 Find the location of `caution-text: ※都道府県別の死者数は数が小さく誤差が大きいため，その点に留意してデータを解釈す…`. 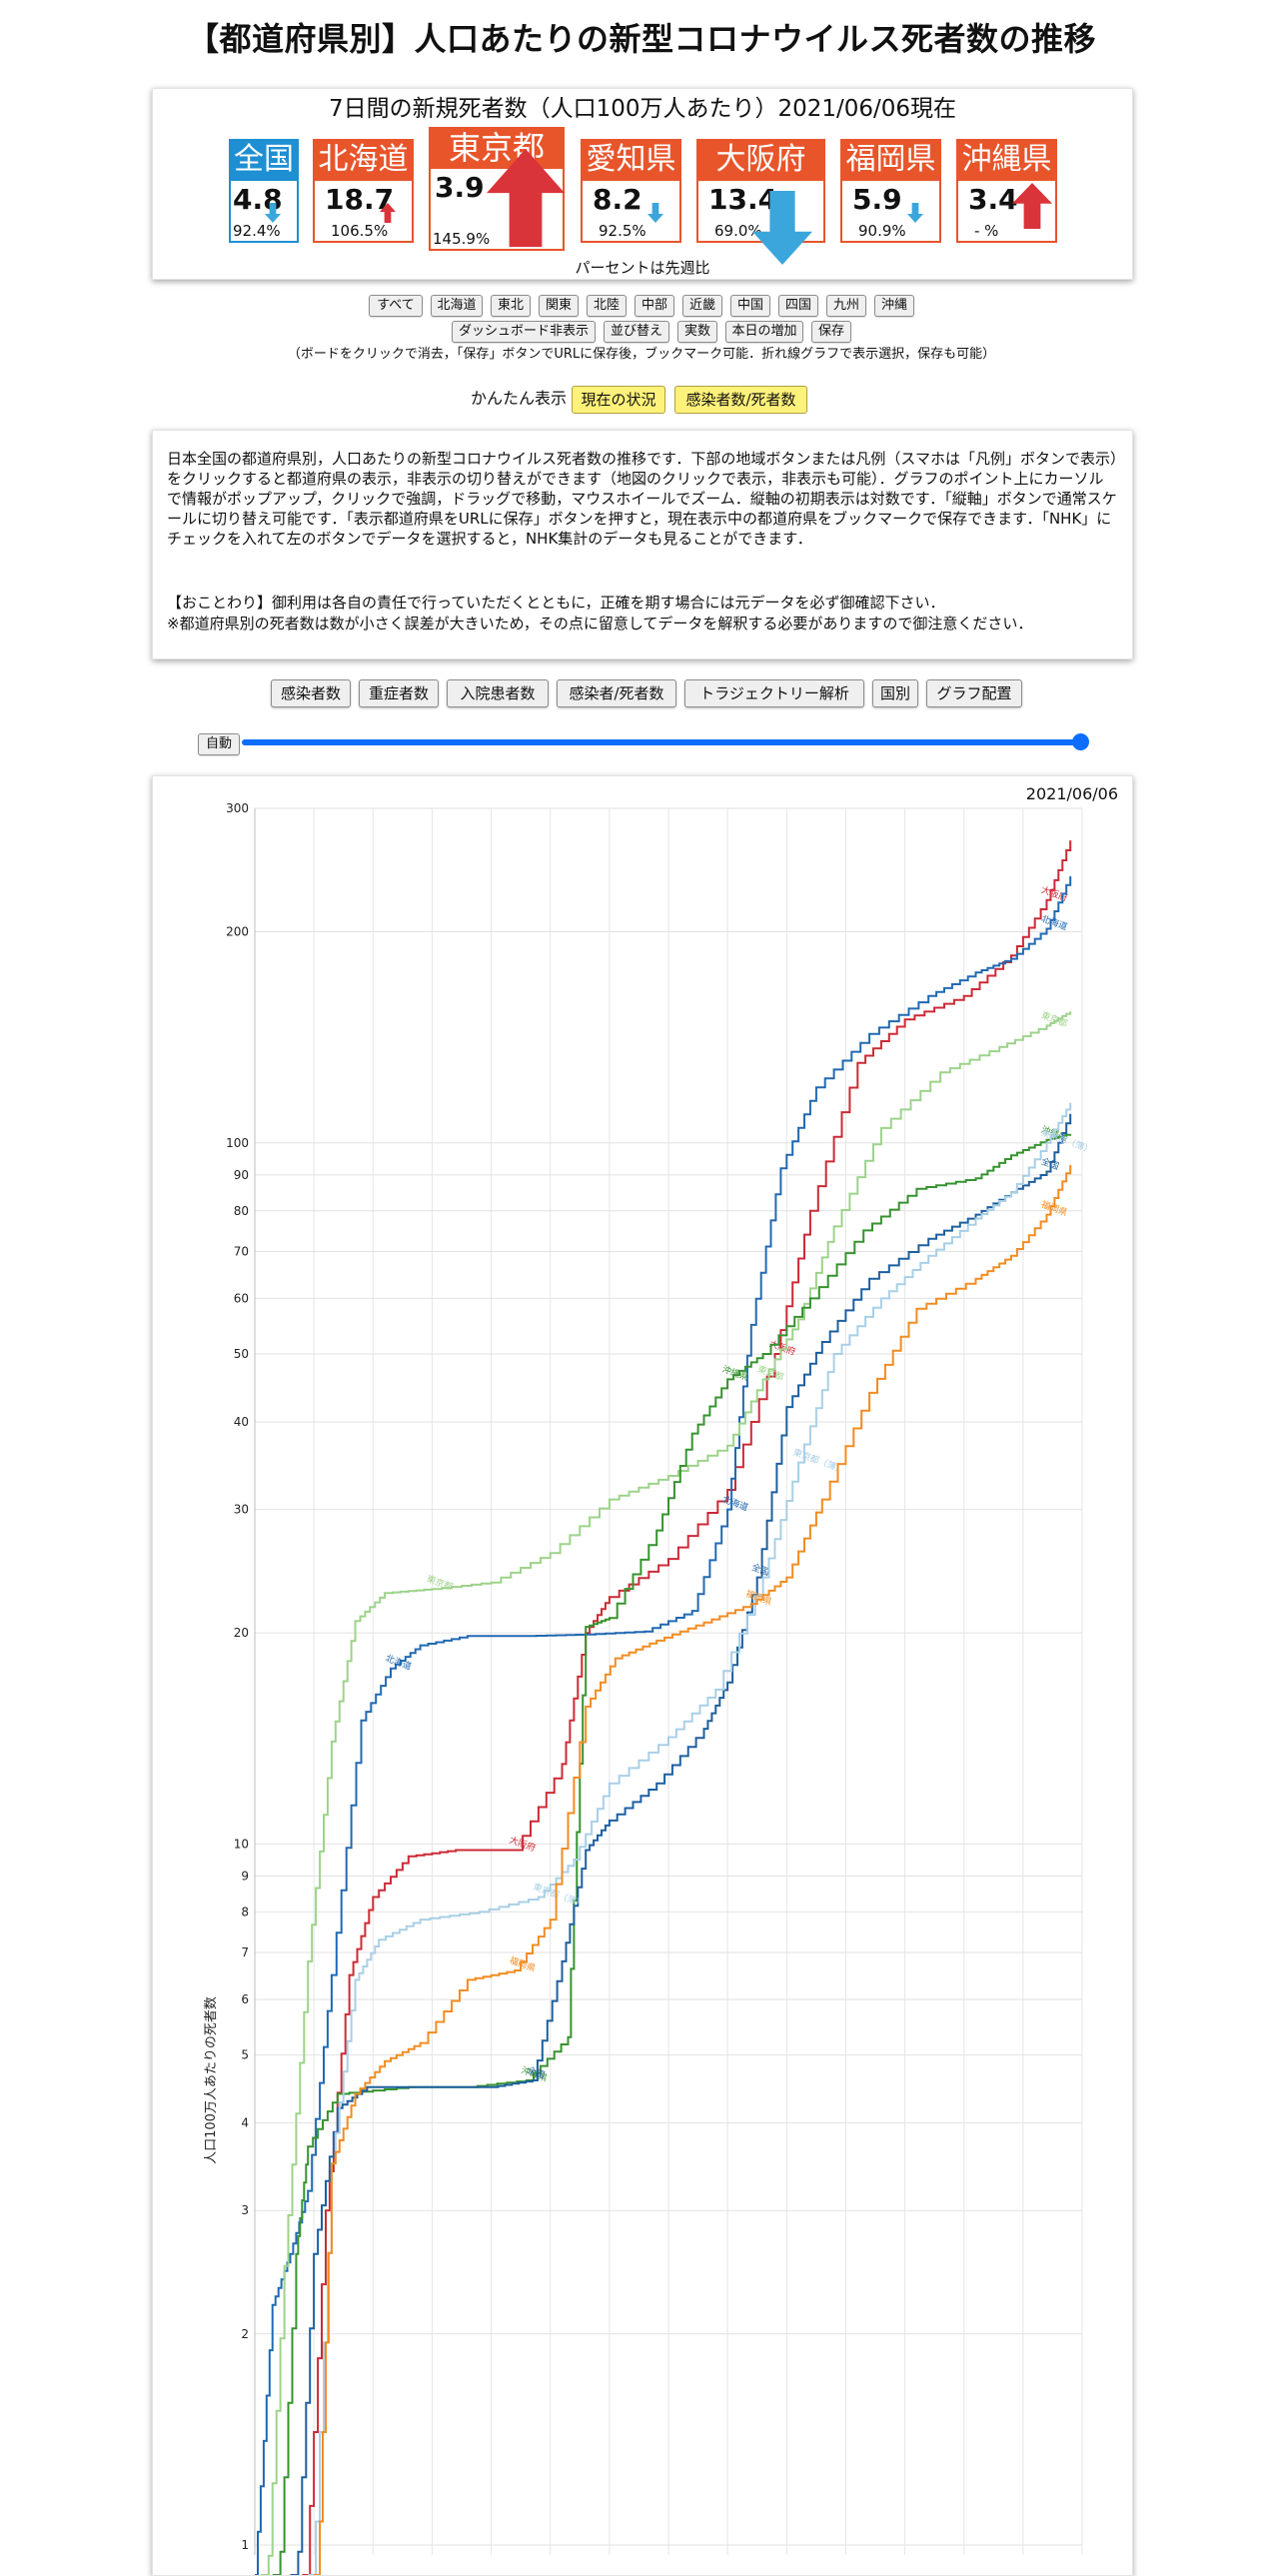

caution-text: ※都道府県別の死者数は数が小さく誤差が大きいため，その点に留意してデータを解釈す… is located at coordinates (600, 624).